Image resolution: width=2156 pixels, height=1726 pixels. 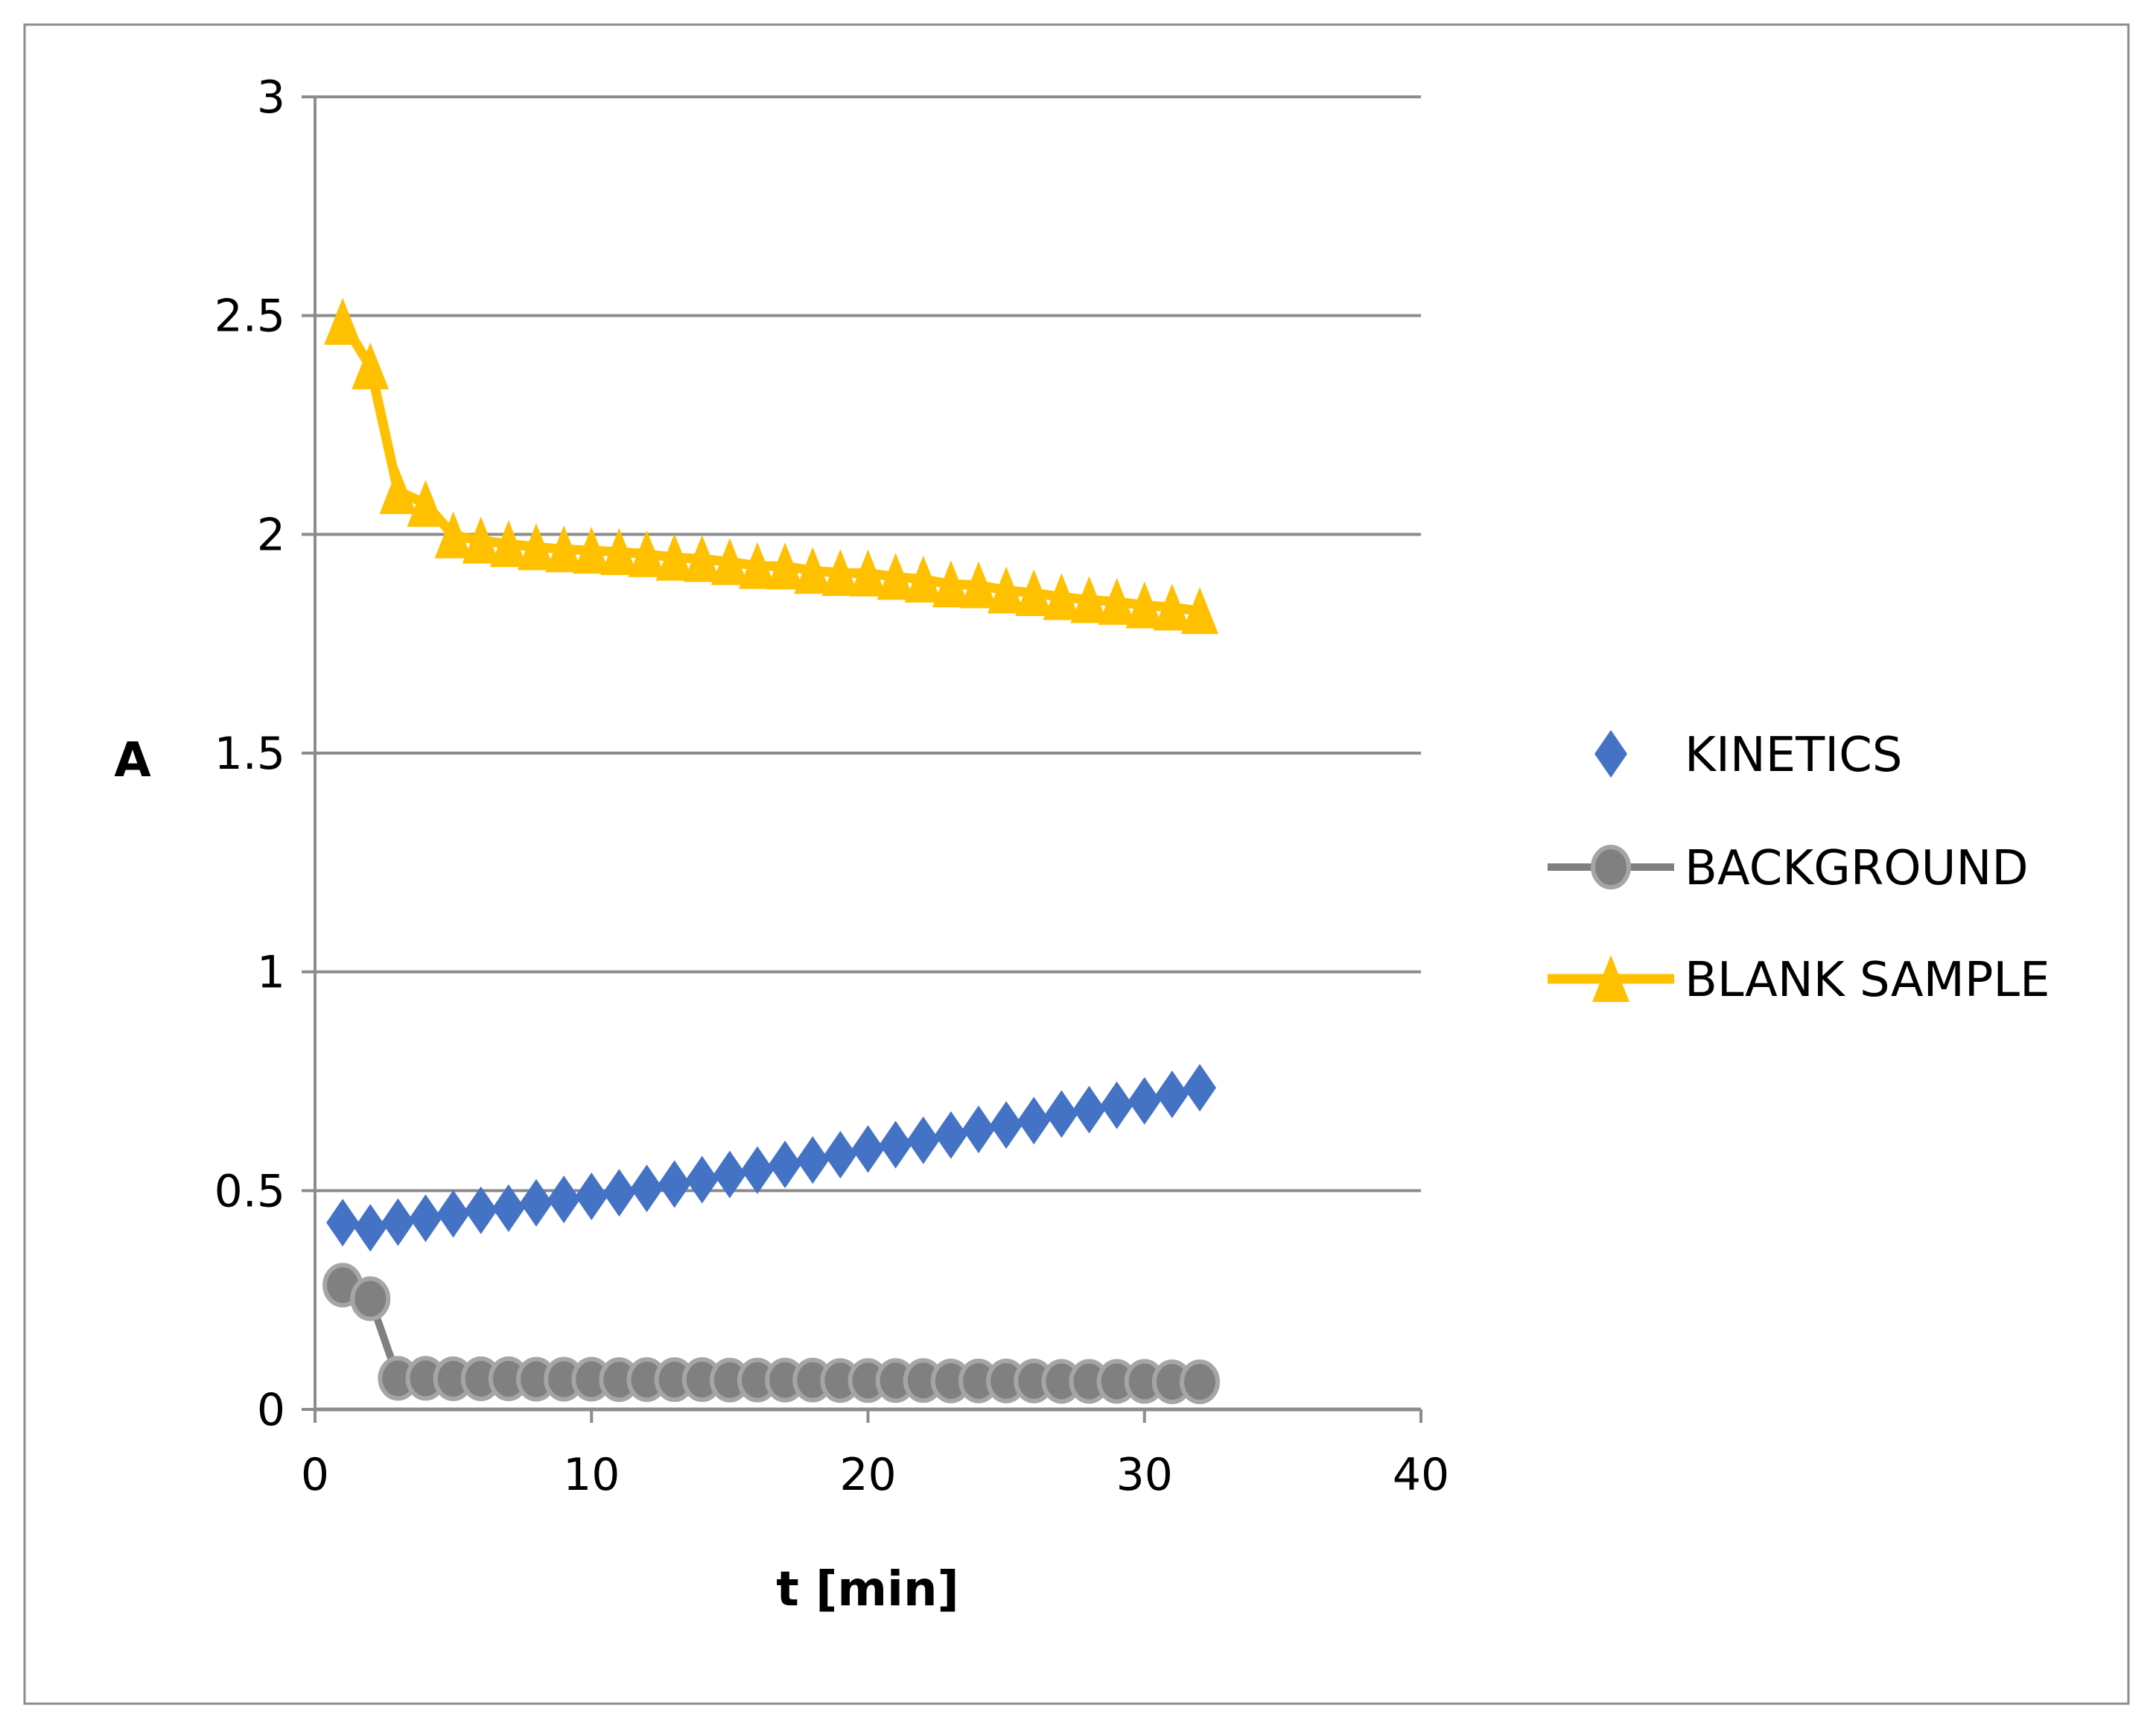 What do you see at coordinates (1421, 1475) in the screenshot?
I see `x-tick-label: 40` at bounding box center [1421, 1475].